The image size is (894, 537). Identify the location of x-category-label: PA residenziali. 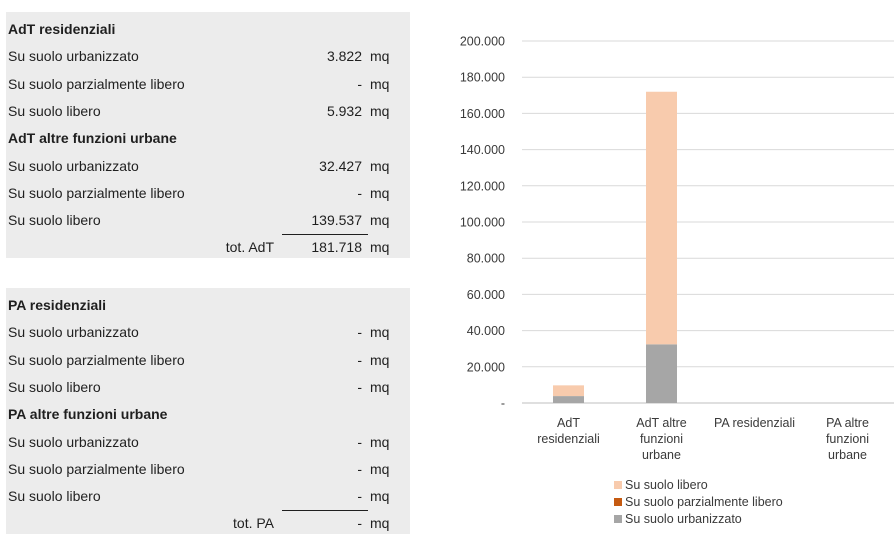
(754, 423).